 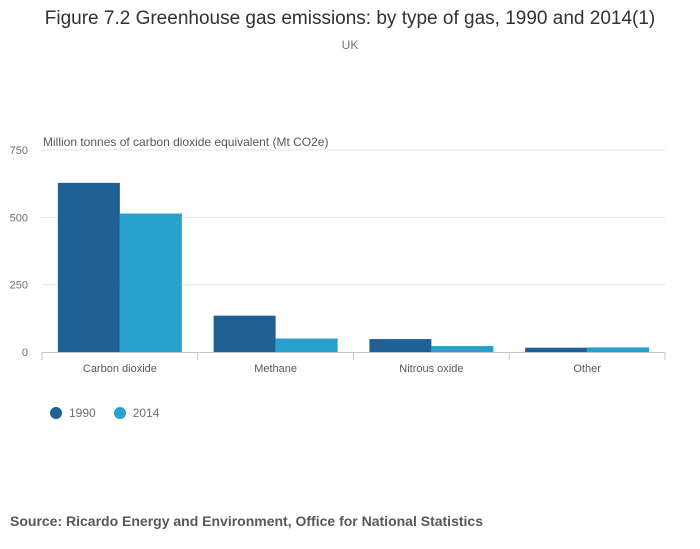 What do you see at coordinates (150, 282) in the screenshot?
I see `bar-2014-carbon-dioxide` at bounding box center [150, 282].